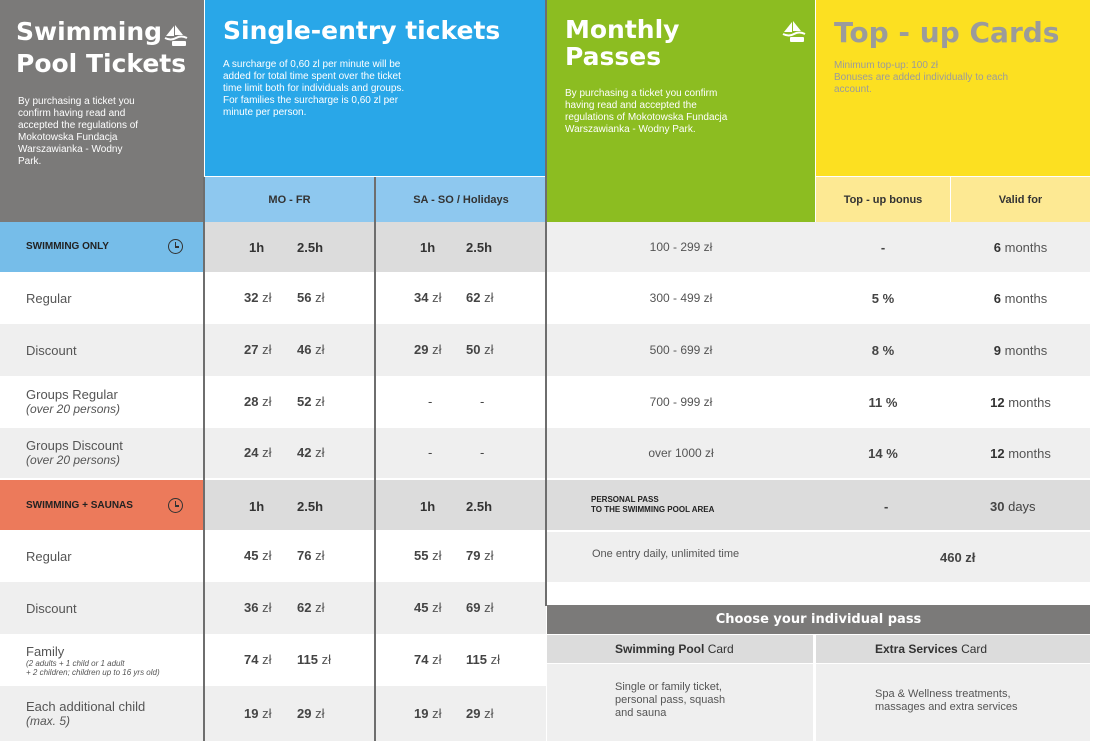  Describe the element at coordinates (73, 401) in the screenshot. I see `ticket-row-label: Groups Regular (over 20 persons)` at that location.